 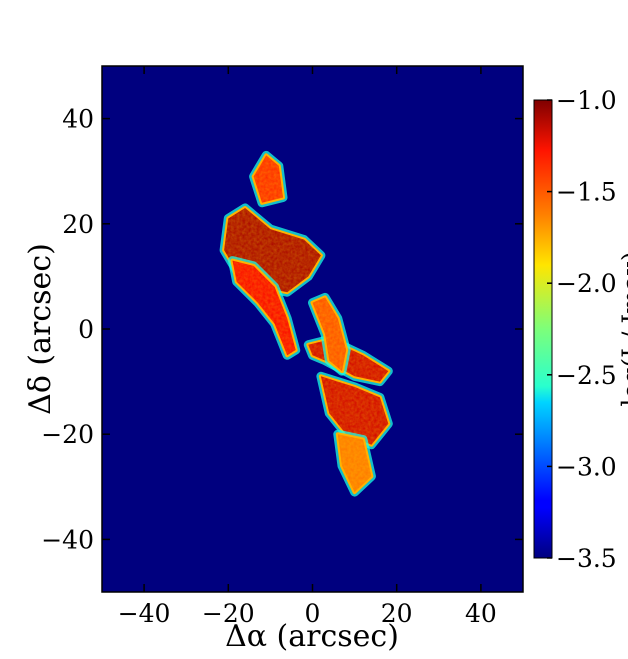 What do you see at coordinates (586, 558) in the screenshot?
I see `colorbar-tick-label: −3.5` at bounding box center [586, 558].